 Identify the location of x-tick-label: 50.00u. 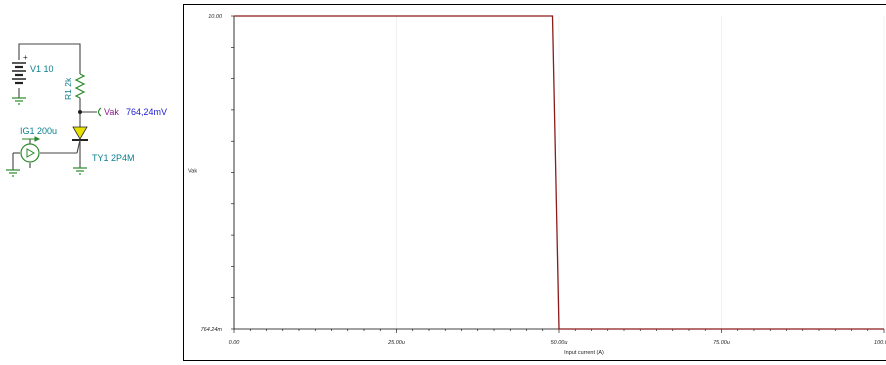
(559, 343).